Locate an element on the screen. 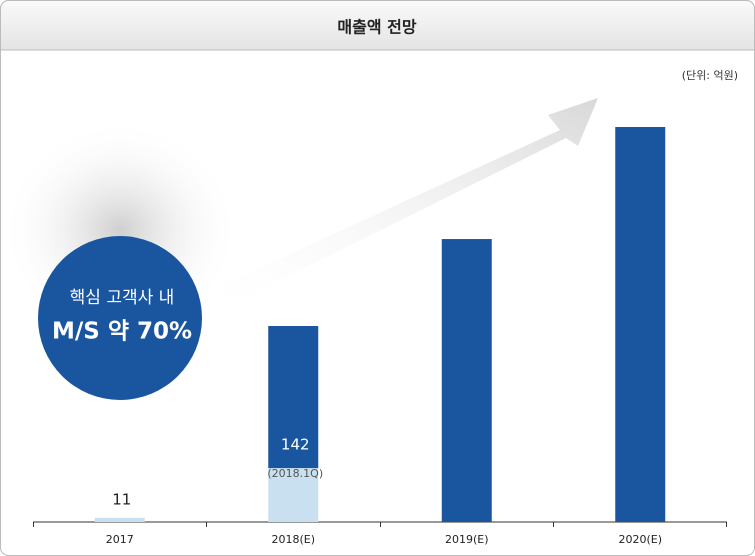 Image resolution: width=755 pixels, height=556 pixels. x-tick-label: 2017 is located at coordinates (120, 539).